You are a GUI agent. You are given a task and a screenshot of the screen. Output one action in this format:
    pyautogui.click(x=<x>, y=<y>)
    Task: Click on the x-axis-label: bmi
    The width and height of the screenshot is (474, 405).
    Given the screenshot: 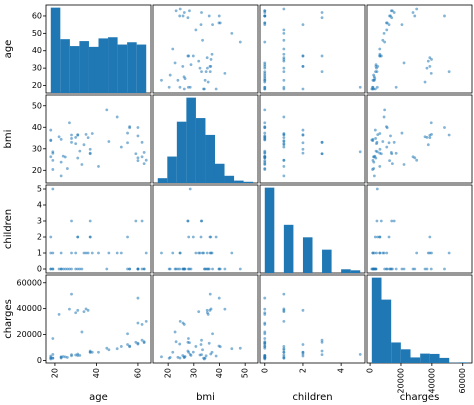 What is the action you would take?
    pyautogui.click(x=205, y=397)
    